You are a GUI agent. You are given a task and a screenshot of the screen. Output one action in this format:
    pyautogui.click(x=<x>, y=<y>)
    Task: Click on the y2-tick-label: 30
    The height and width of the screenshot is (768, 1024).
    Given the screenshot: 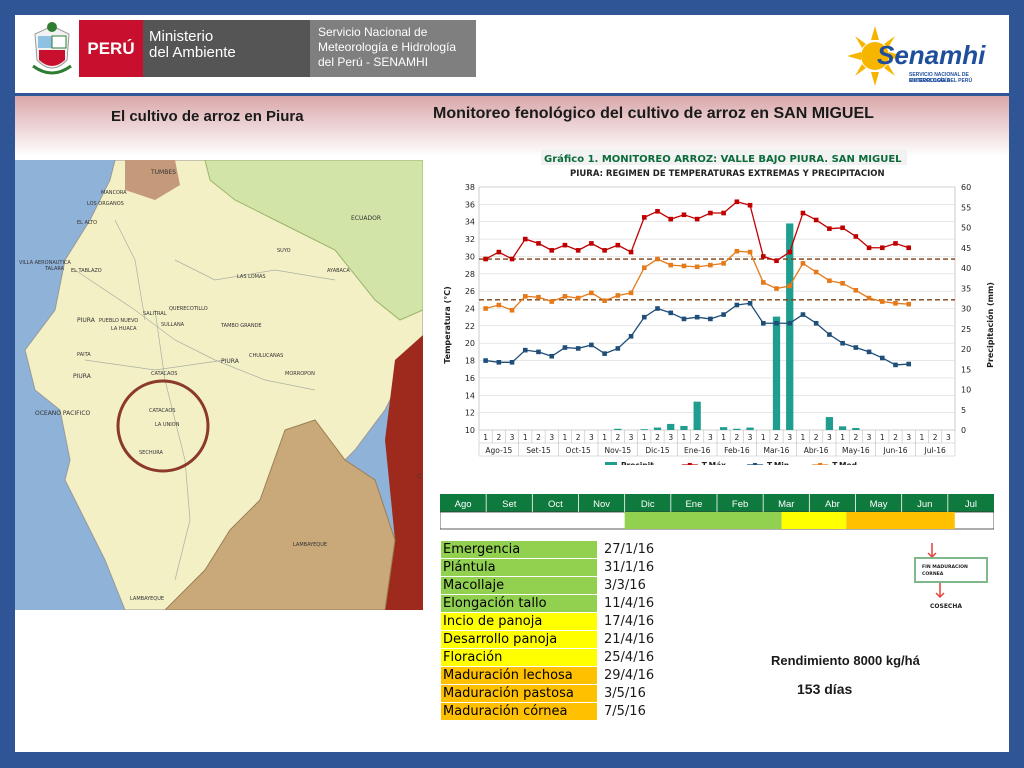 What is the action you would take?
    pyautogui.click(x=966, y=309)
    